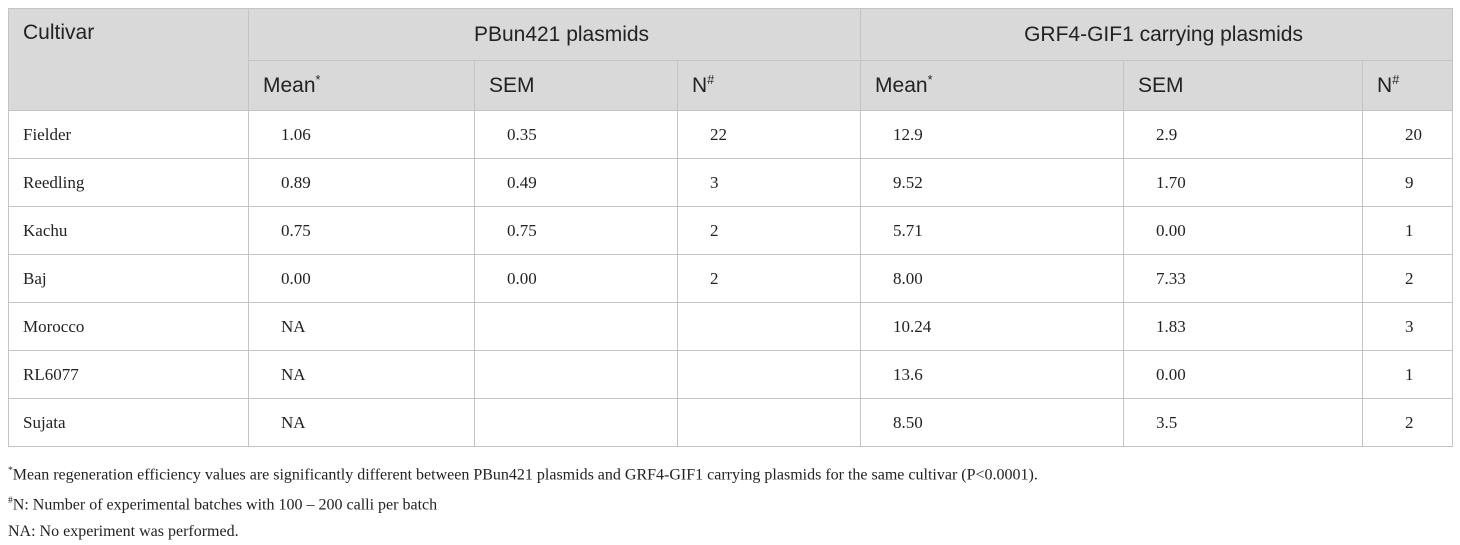 The image size is (1460, 545). Describe the element at coordinates (554, 34) in the screenshot. I see `group-header: PBun421 plasmids` at that location.